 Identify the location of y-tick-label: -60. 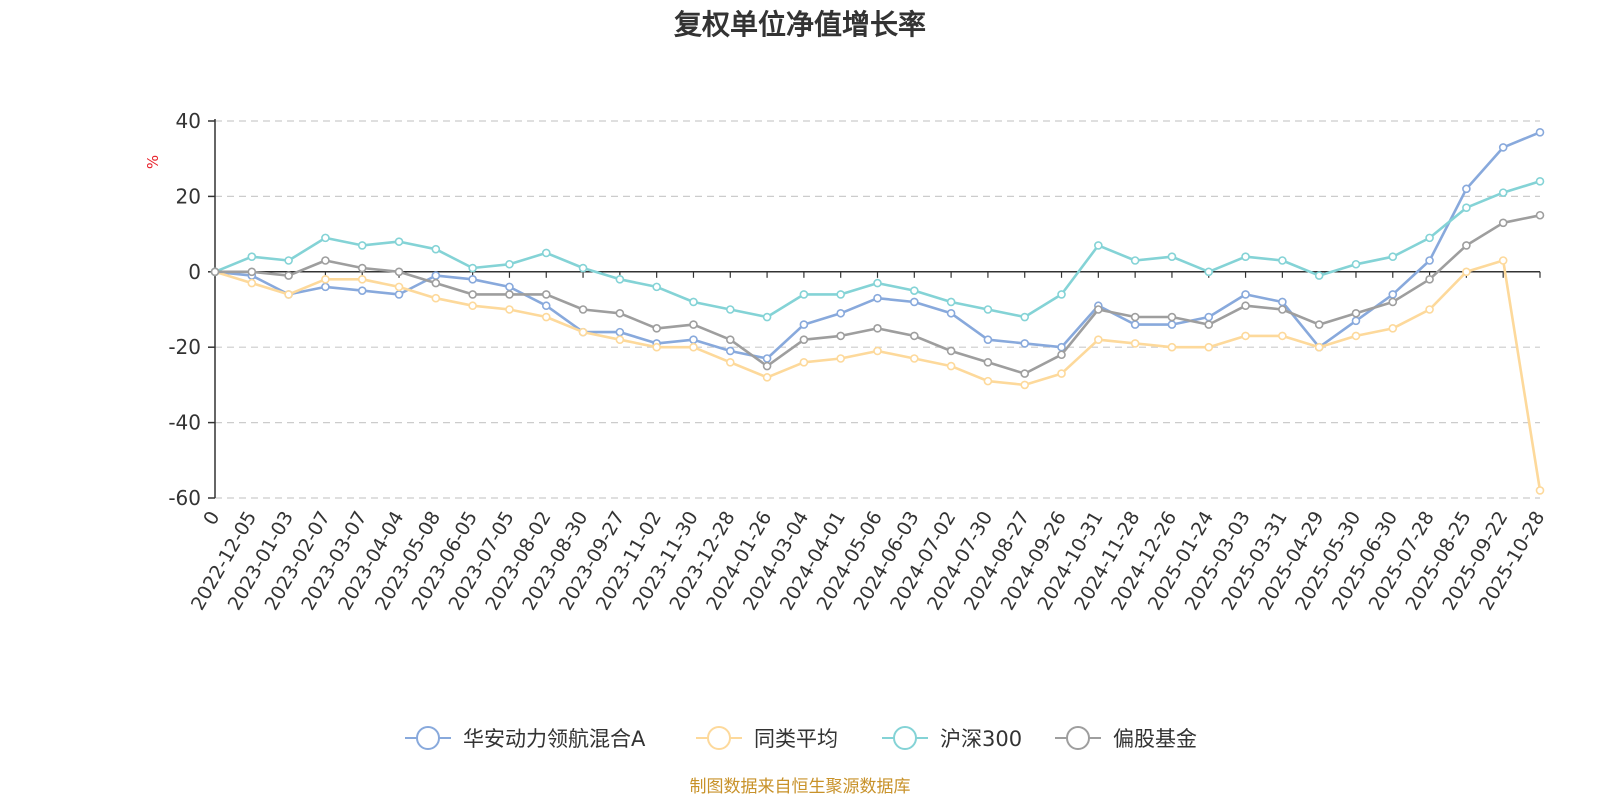
(184, 498).